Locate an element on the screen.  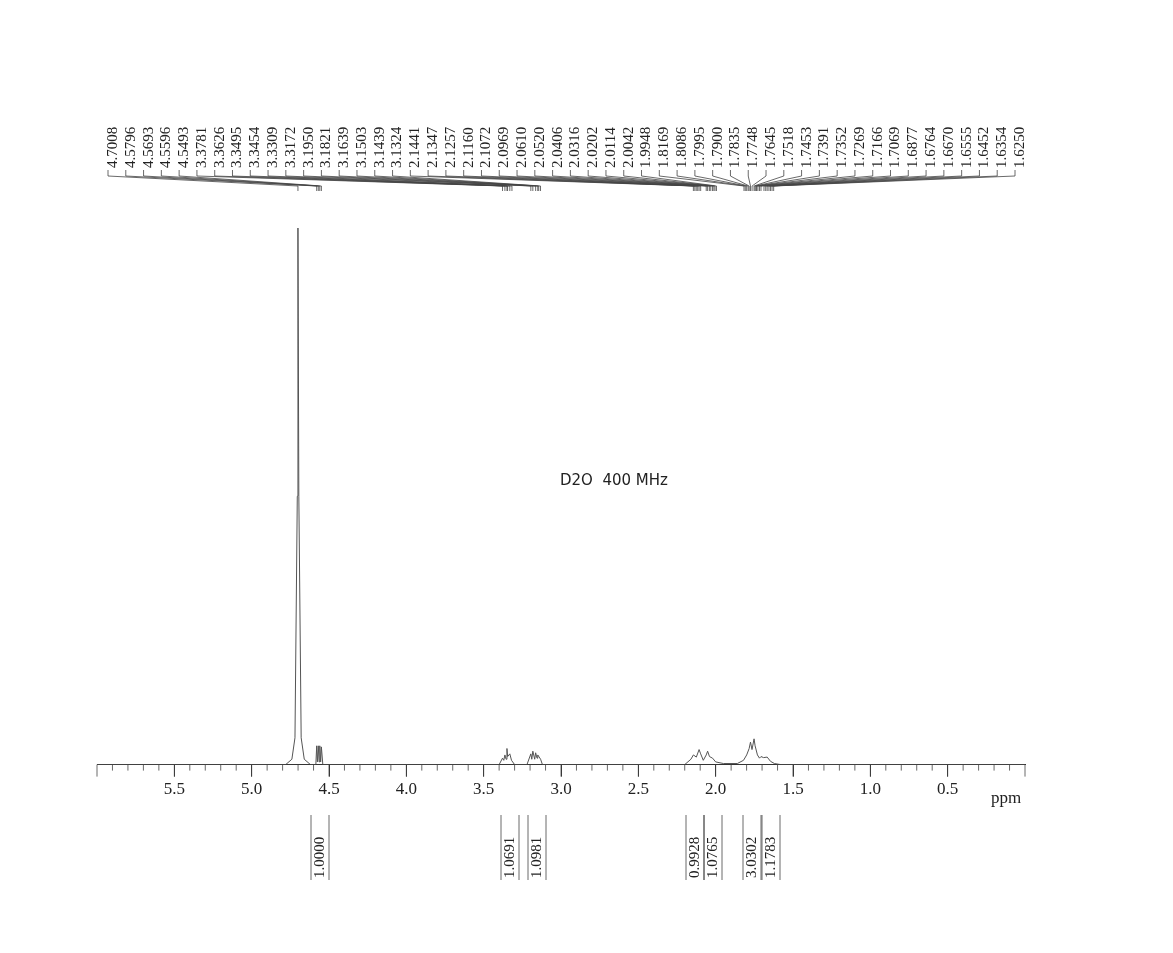
annotation: 2.1160 is located at coordinates (467, 147).